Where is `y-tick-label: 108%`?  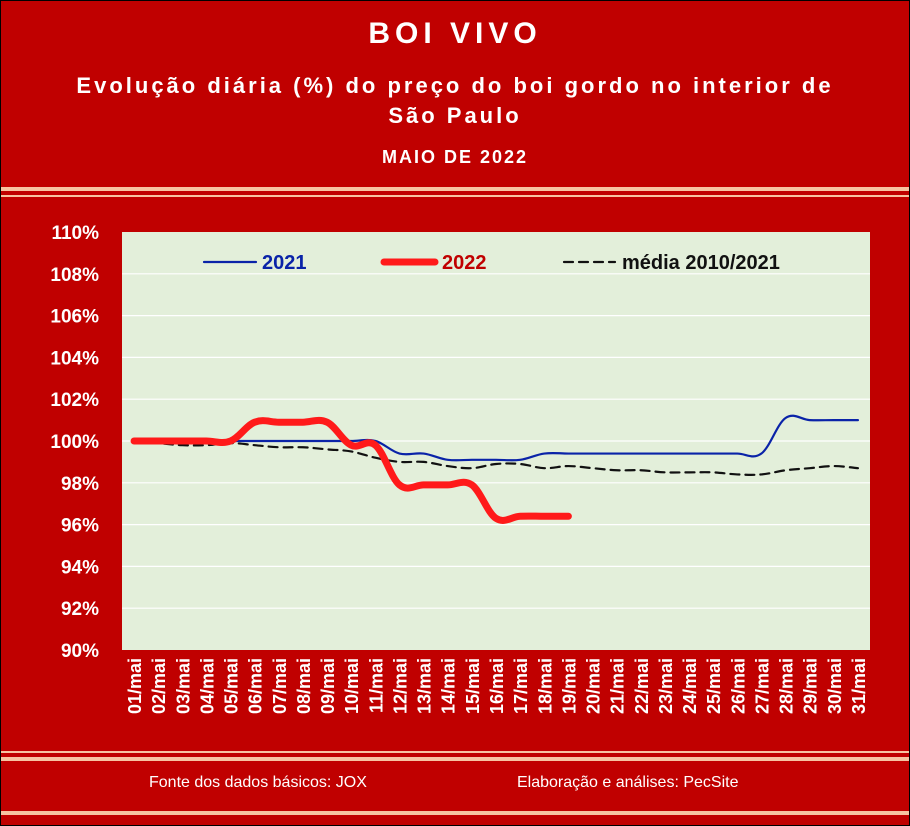 y-tick-label: 108% is located at coordinates (74, 275).